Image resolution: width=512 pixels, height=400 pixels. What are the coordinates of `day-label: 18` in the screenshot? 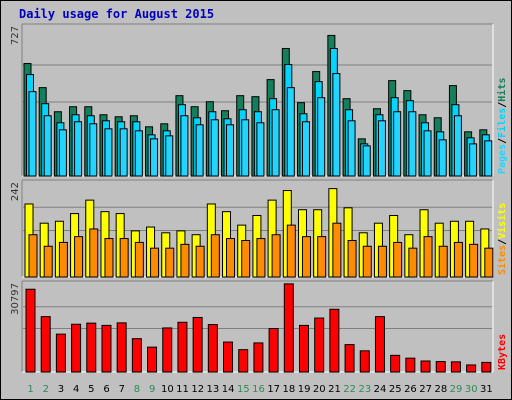 It's located at (289, 389).